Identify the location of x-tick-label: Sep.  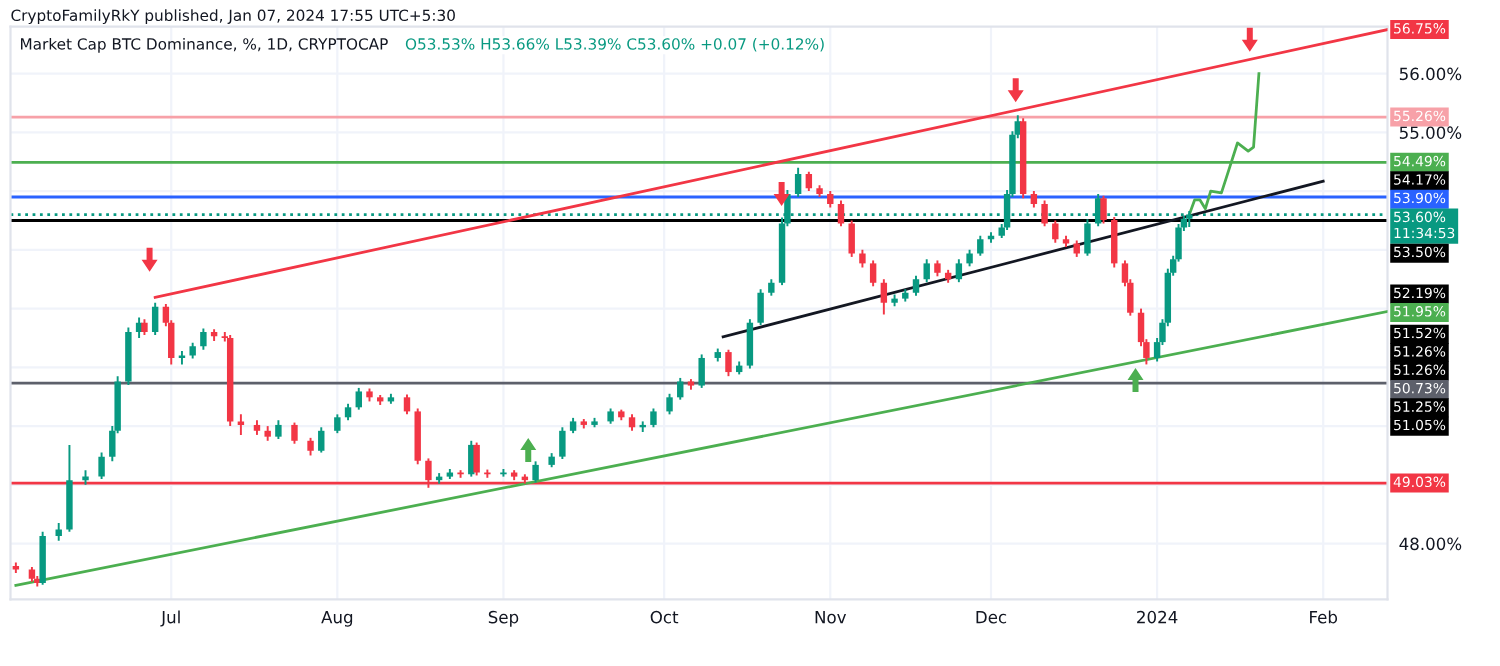
(503, 618).